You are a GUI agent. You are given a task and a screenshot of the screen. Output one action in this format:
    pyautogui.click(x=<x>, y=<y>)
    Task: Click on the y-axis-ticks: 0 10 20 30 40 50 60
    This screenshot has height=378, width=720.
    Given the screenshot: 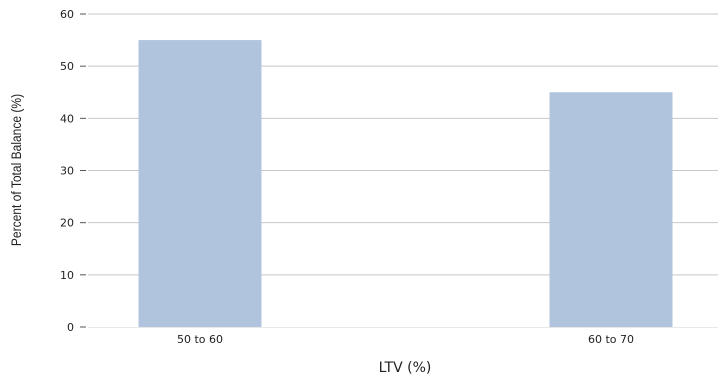 What is the action you would take?
    pyautogui.click(x=73, y=171)
    